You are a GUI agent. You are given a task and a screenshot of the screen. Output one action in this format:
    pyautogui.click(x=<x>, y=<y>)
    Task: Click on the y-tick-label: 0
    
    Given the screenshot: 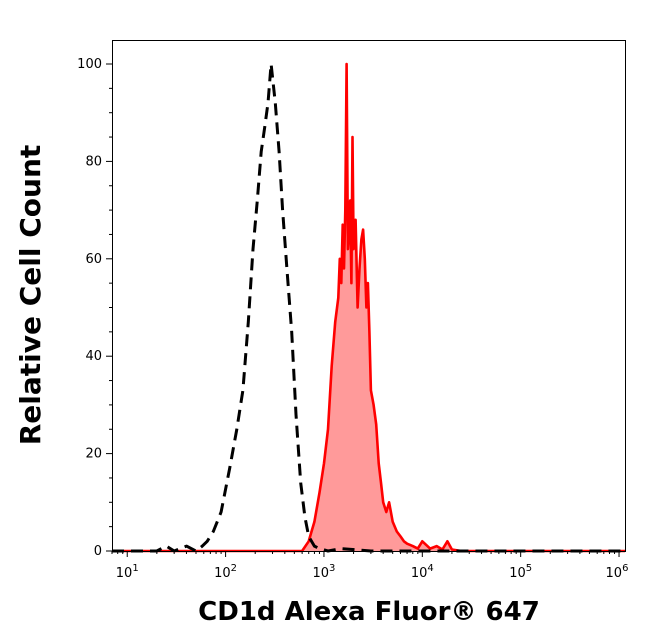 What is the action you would take?
    pyautogui.click(x=98, y=551)
    